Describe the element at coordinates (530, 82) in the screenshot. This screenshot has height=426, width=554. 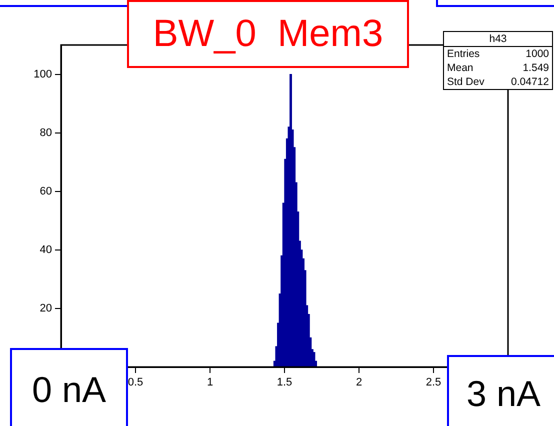
I see `text: 0.04712` at that location.